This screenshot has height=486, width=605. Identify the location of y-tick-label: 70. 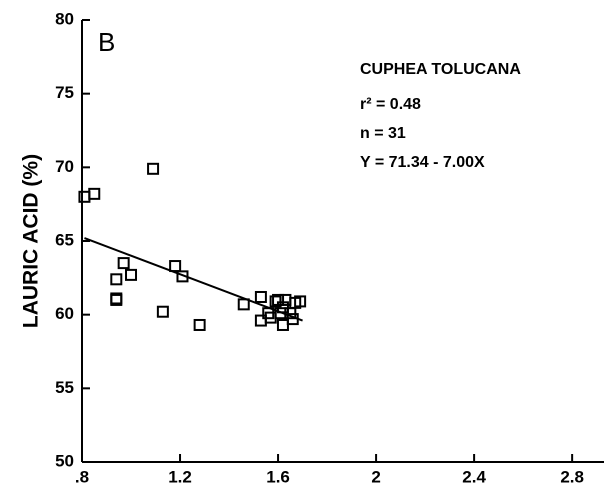
(64, 166).